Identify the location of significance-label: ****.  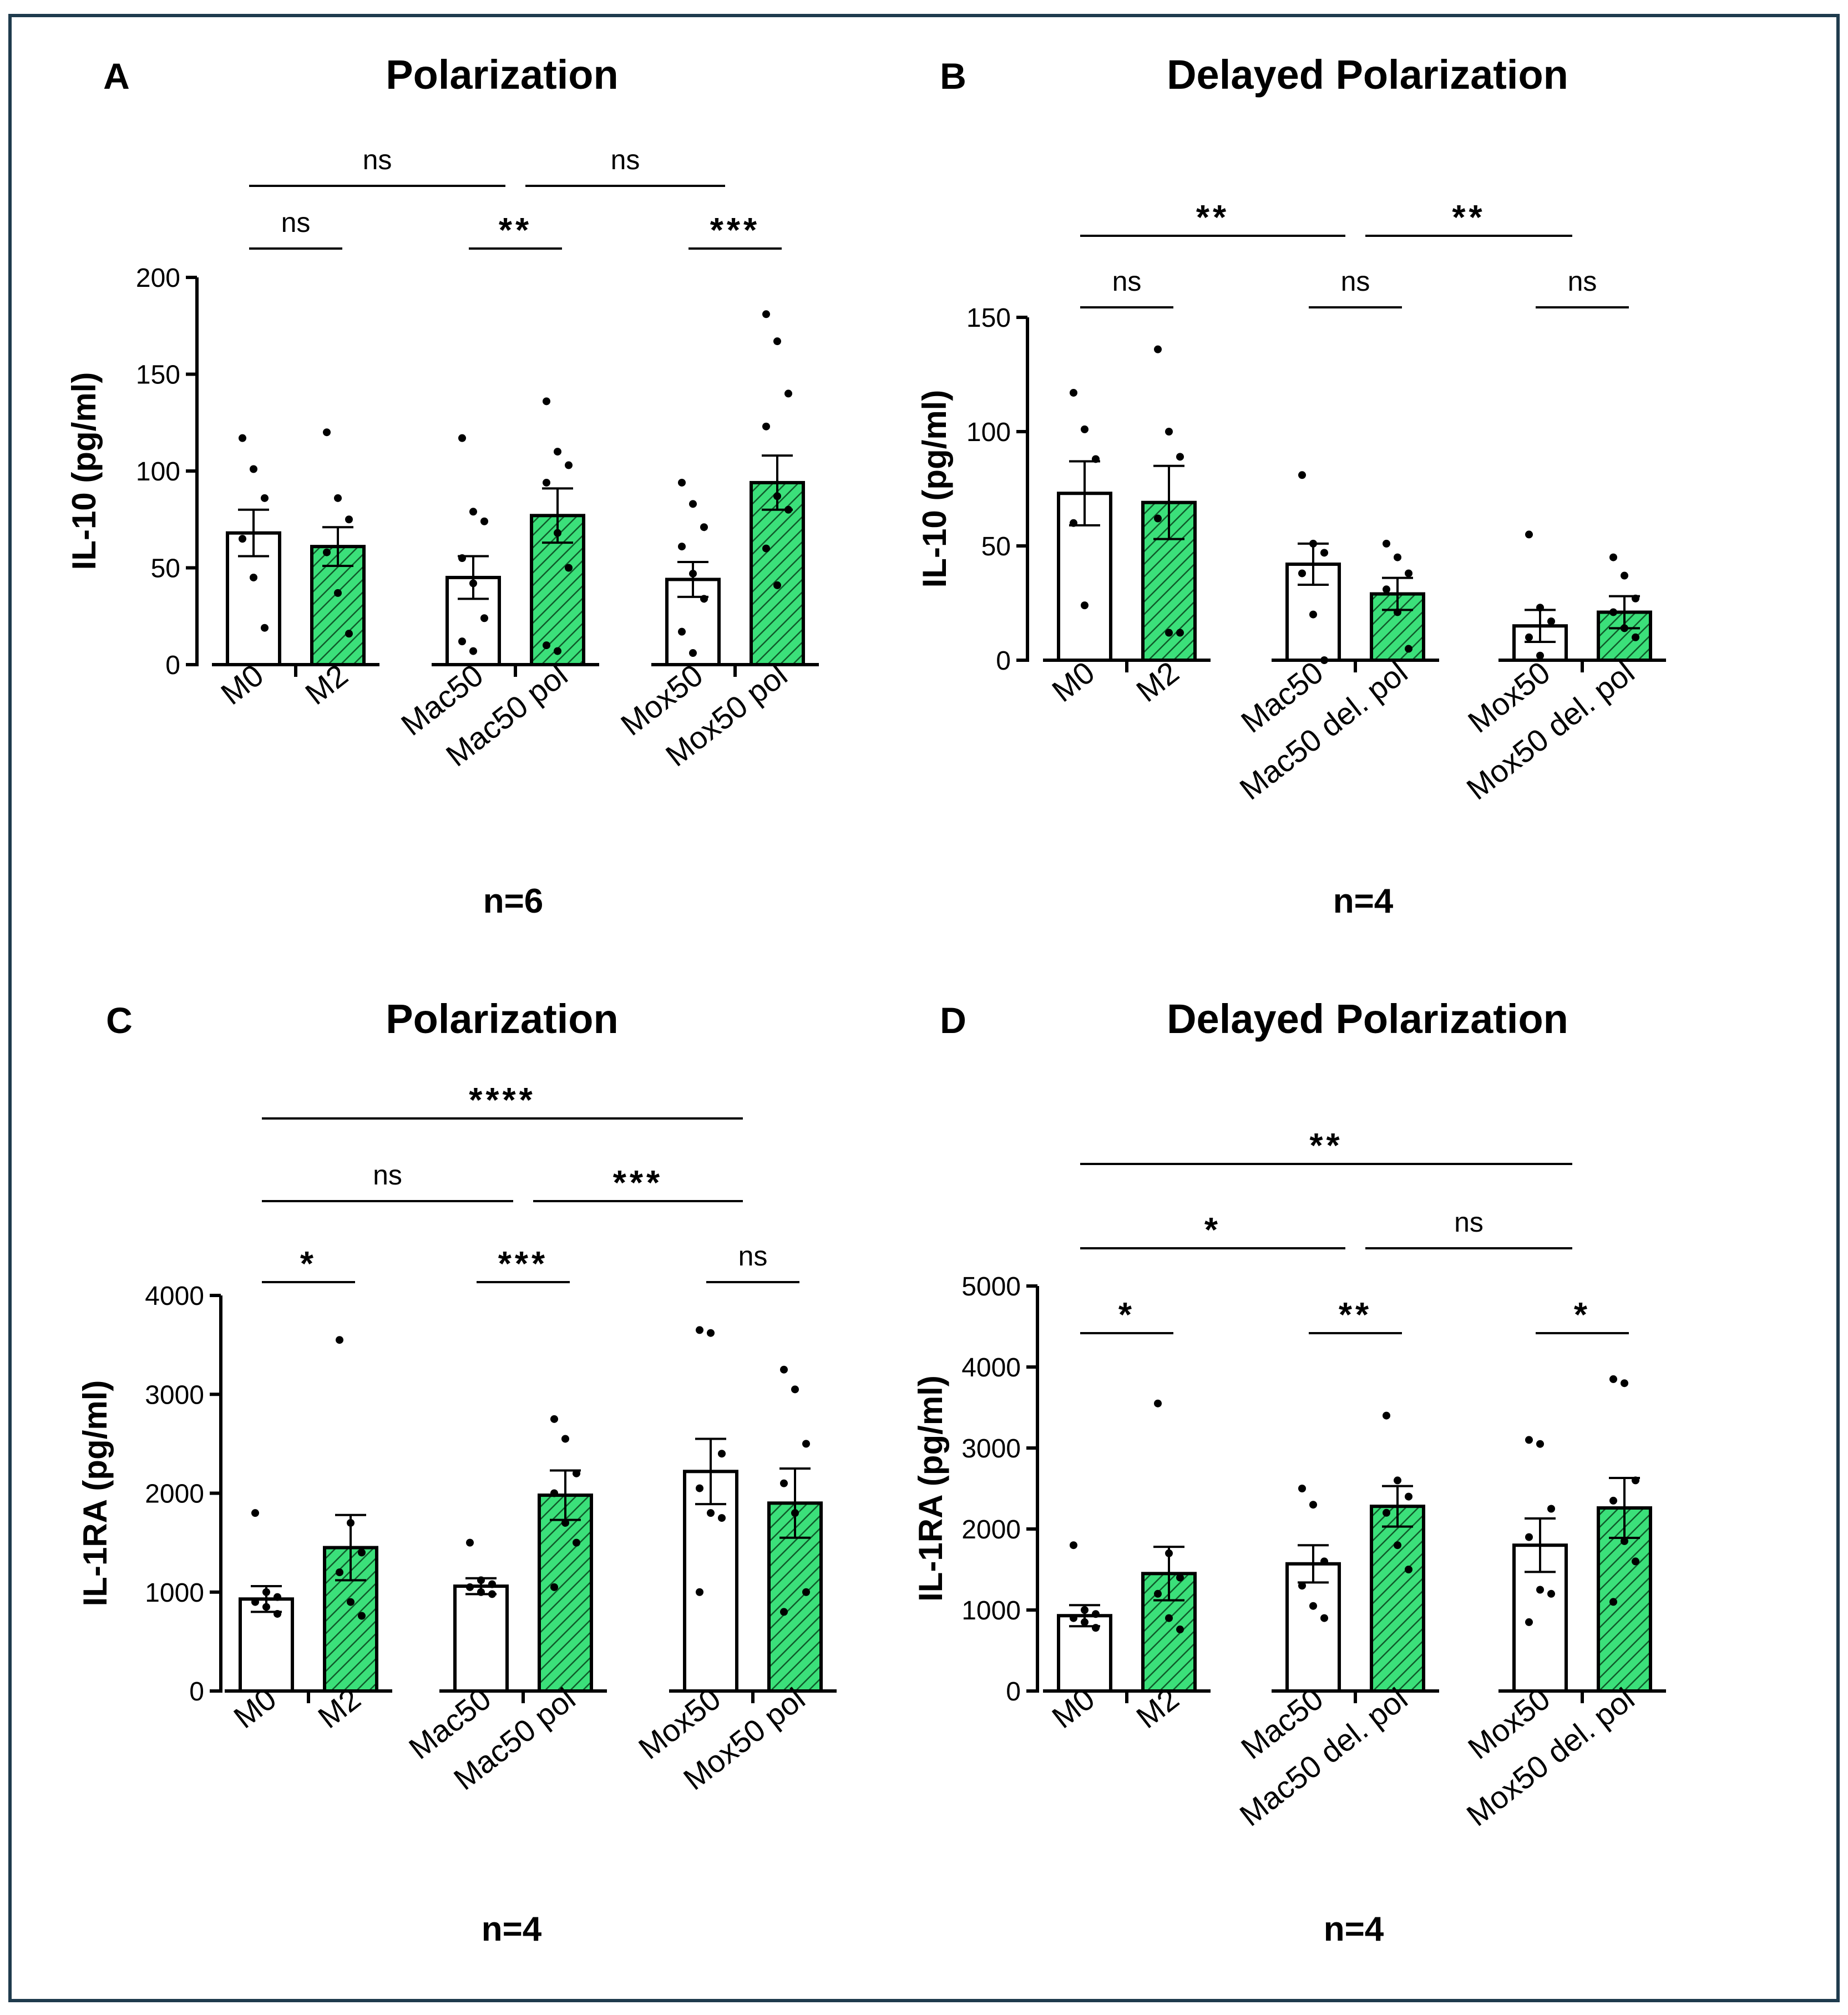
(502, 1100).